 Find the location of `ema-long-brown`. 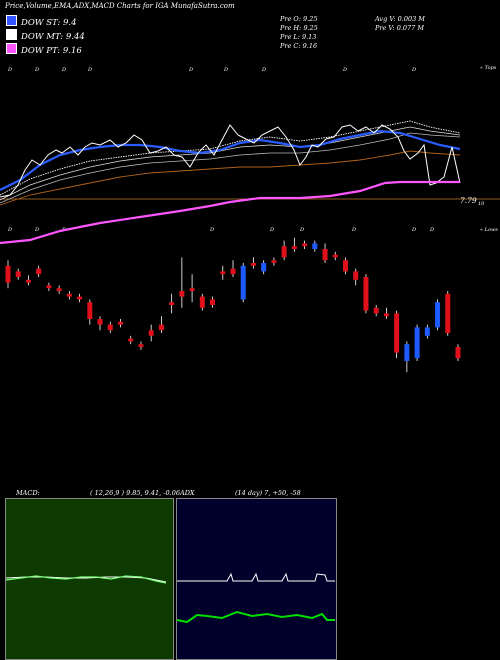

ema-long-brown is located at coordinates (230, 178).